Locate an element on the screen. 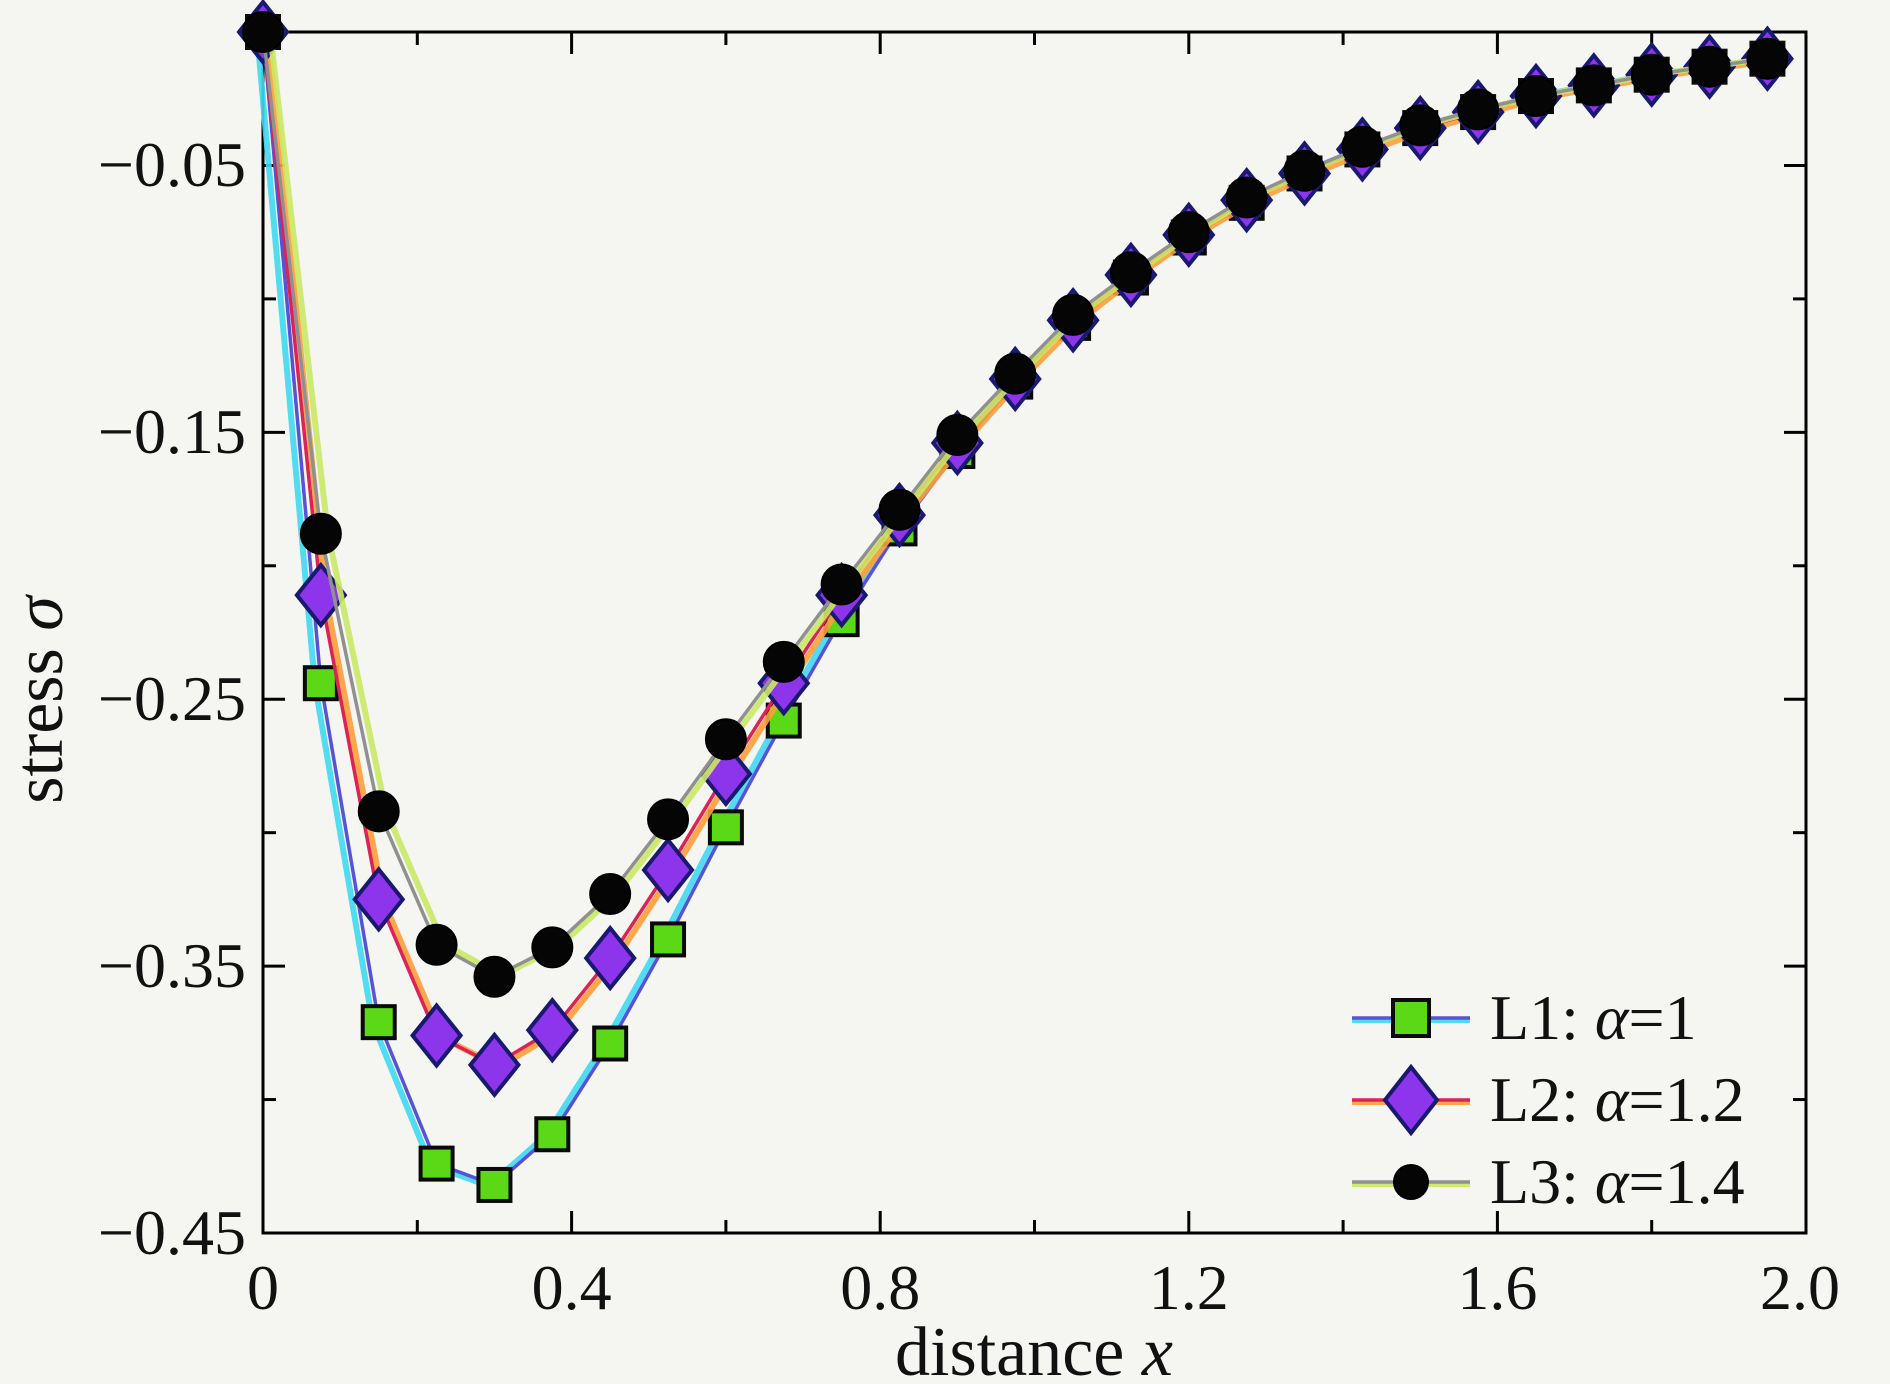  y-tick-label: −0.25 is located at coordinates (171, 699).